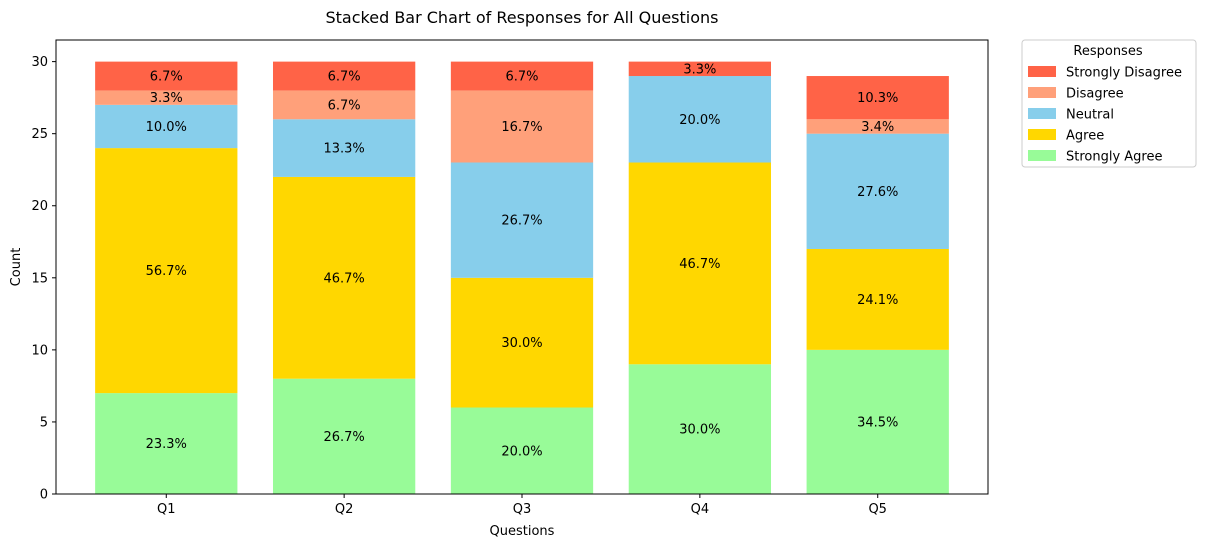  I want to click on x-tick-label: Q1, so click(166, 509).